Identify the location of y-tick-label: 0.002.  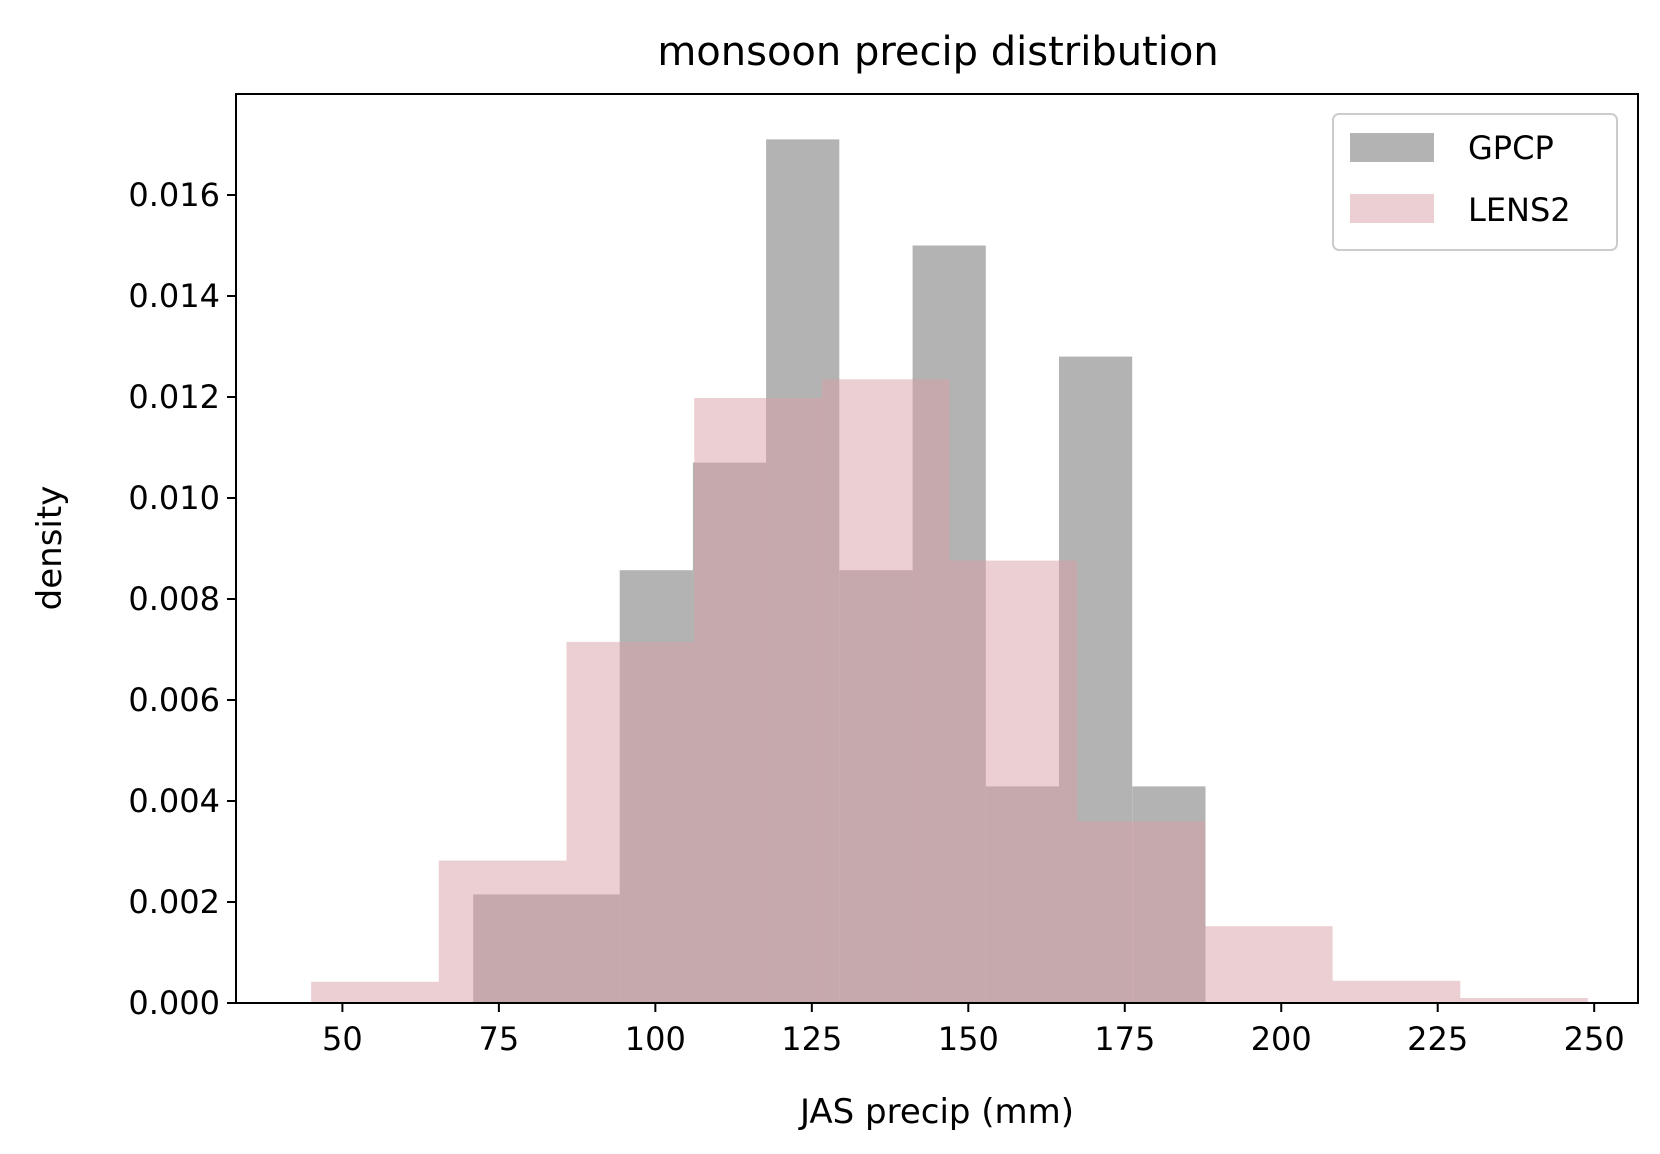
(174, 902).